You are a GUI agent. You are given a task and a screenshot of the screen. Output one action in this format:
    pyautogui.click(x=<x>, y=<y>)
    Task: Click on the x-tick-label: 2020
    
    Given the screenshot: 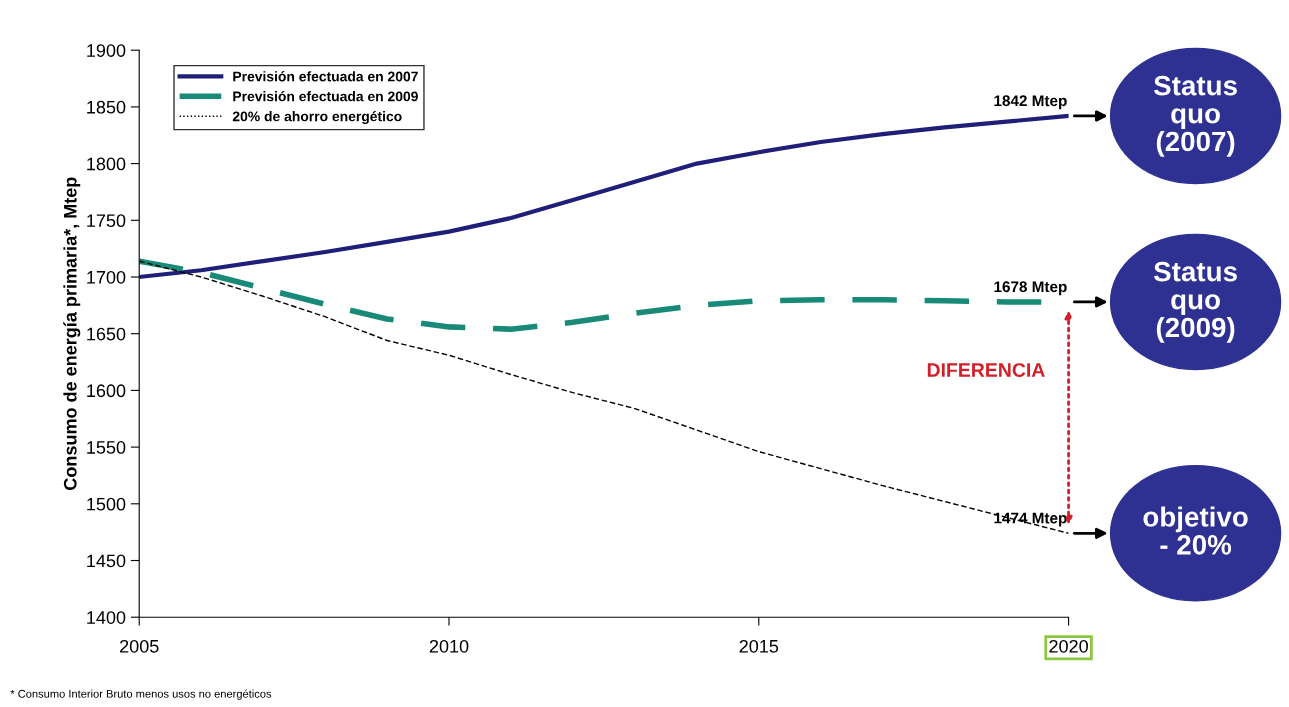 What is the action you would take?
    pyautogui.click(x=1068, y=646)
    